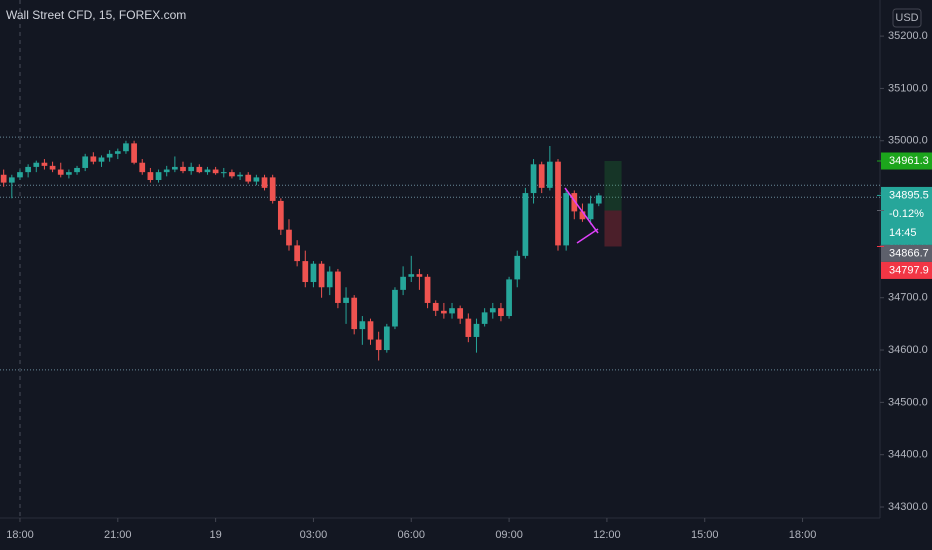 The width and height of the screenshot is (932, 550). I want to click on loss-zone, so click(613, 228).